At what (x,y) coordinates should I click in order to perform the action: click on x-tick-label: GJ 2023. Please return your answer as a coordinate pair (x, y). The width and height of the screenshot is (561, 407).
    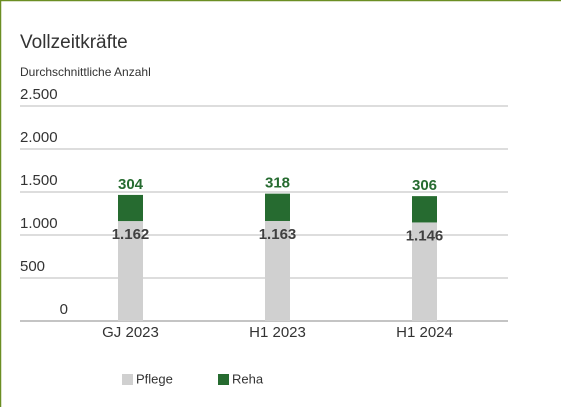
    Looking at the image, I should click on (130, 332).